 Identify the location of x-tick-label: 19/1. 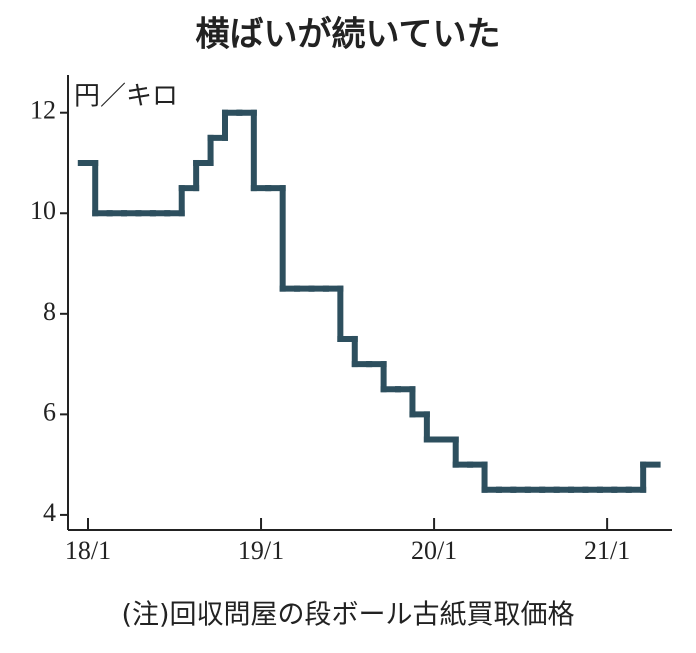
(261, 550).